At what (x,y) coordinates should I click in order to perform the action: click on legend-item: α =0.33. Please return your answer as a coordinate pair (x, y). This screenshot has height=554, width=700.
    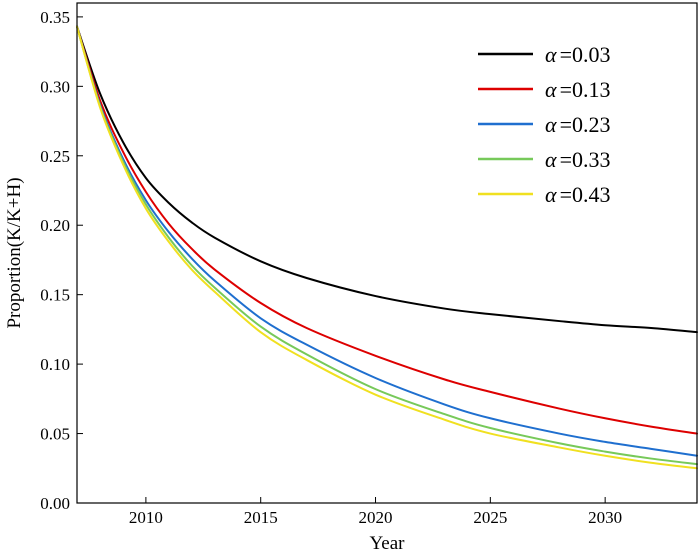
    Looking at the image, I should click on (544, 159).